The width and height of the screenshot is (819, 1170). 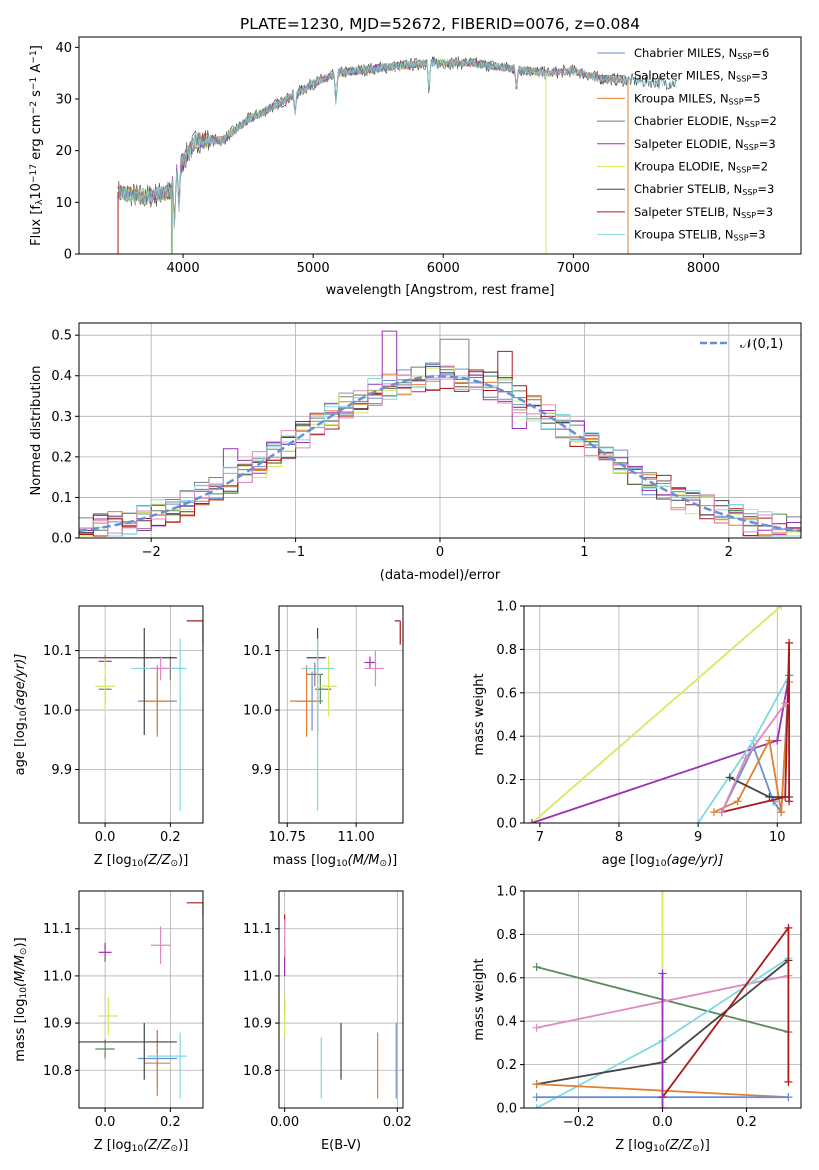 What do you see at coordinates (68, 255) in the screenshot?
I see `y-tick-label: 0` at bounding box center [68, 255].